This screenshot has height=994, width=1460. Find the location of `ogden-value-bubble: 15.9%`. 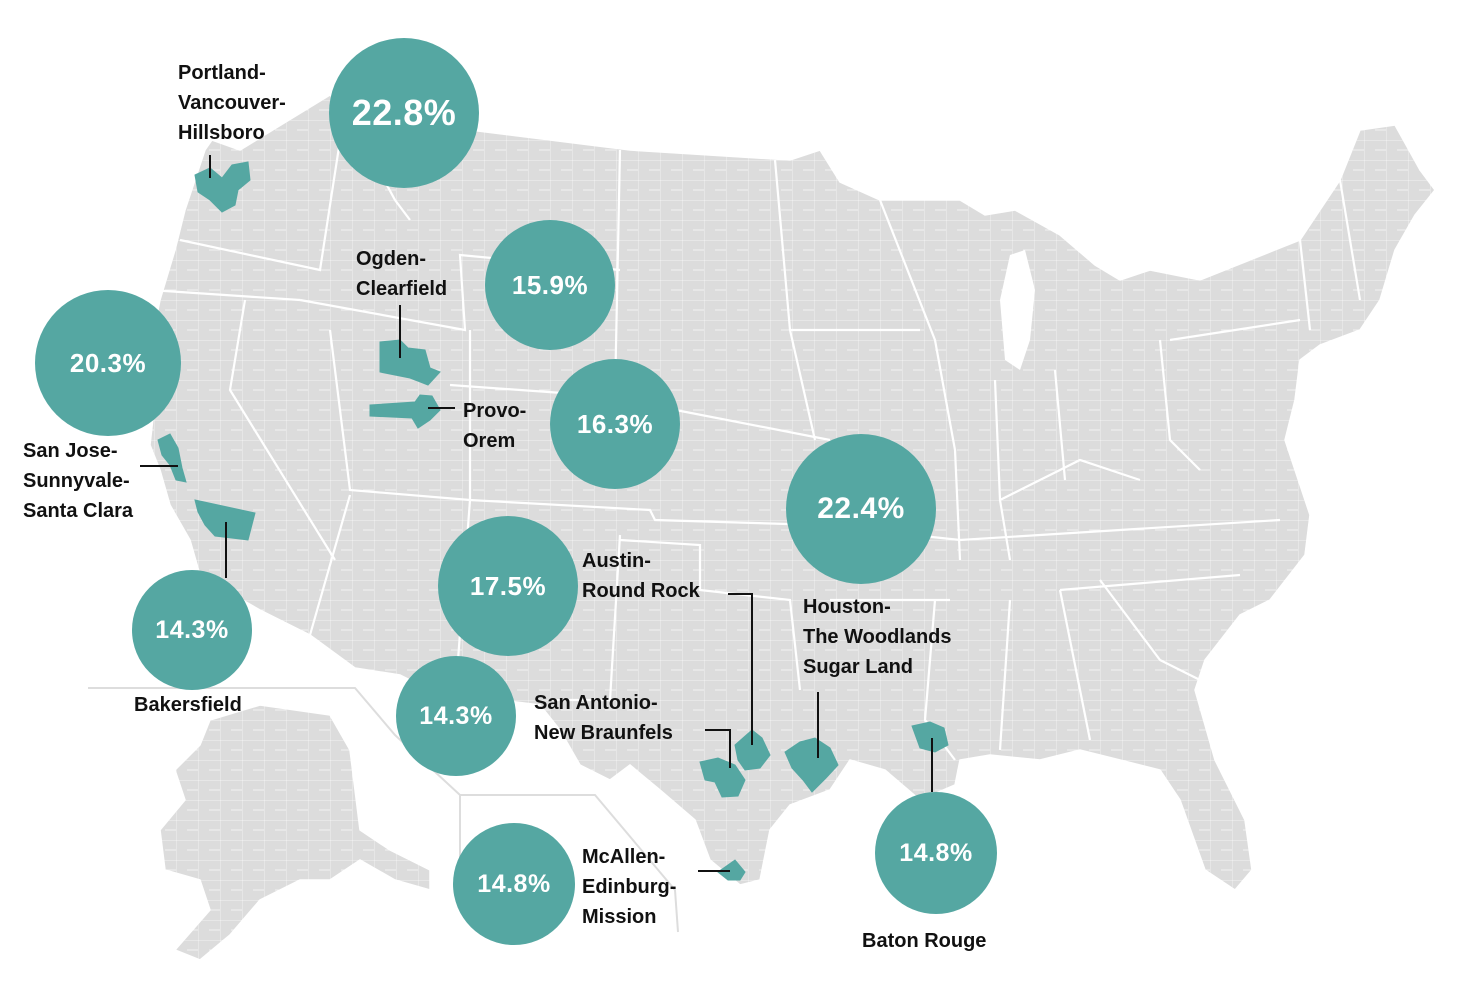

ogden-value-bubble: 15.9% is located at coordinates (550, 285).